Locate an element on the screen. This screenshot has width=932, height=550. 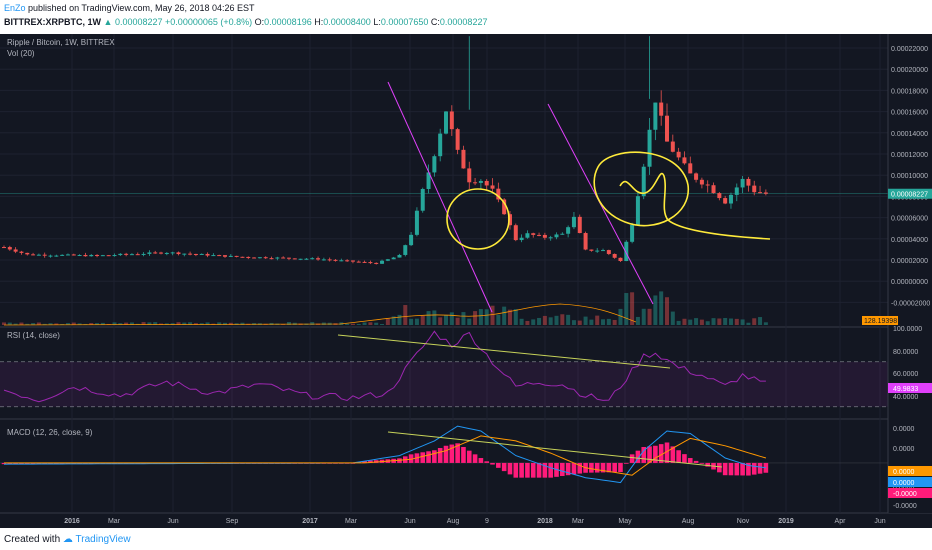
price-tick-label: 0.00004000 is located at coordinates (909, 240).